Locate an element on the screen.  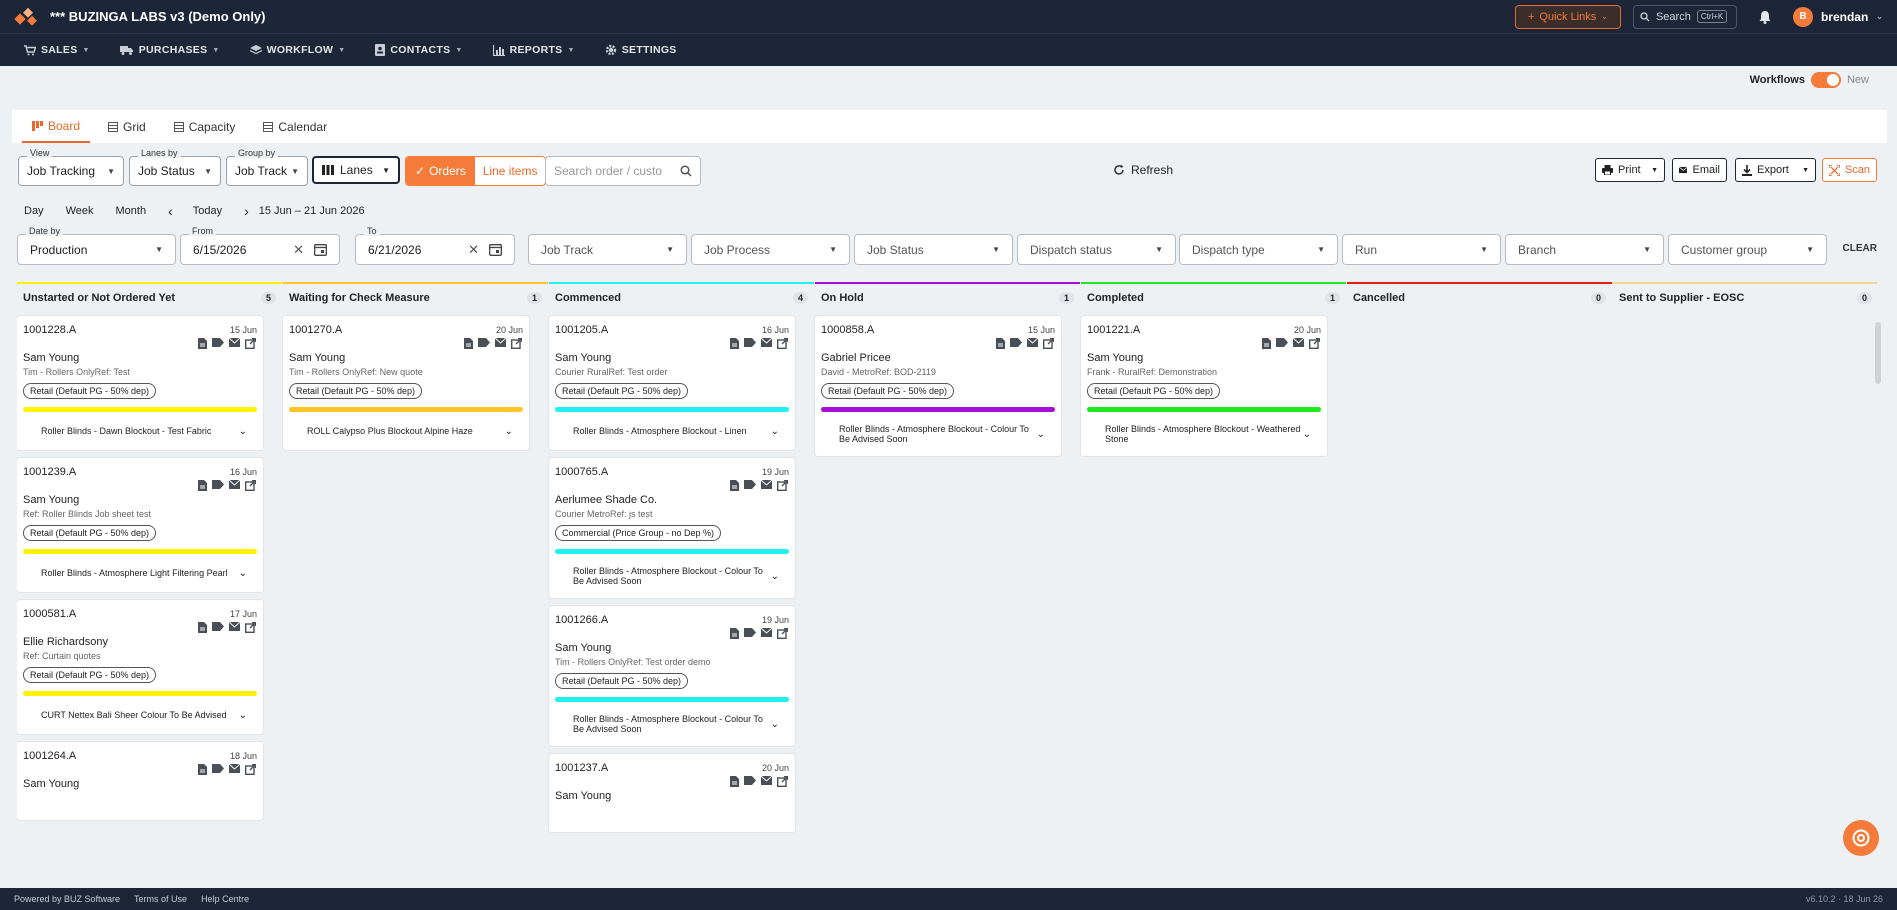
lanes-by-select: Lanes by Job Status ▼ is located at coordinates (175, 167).